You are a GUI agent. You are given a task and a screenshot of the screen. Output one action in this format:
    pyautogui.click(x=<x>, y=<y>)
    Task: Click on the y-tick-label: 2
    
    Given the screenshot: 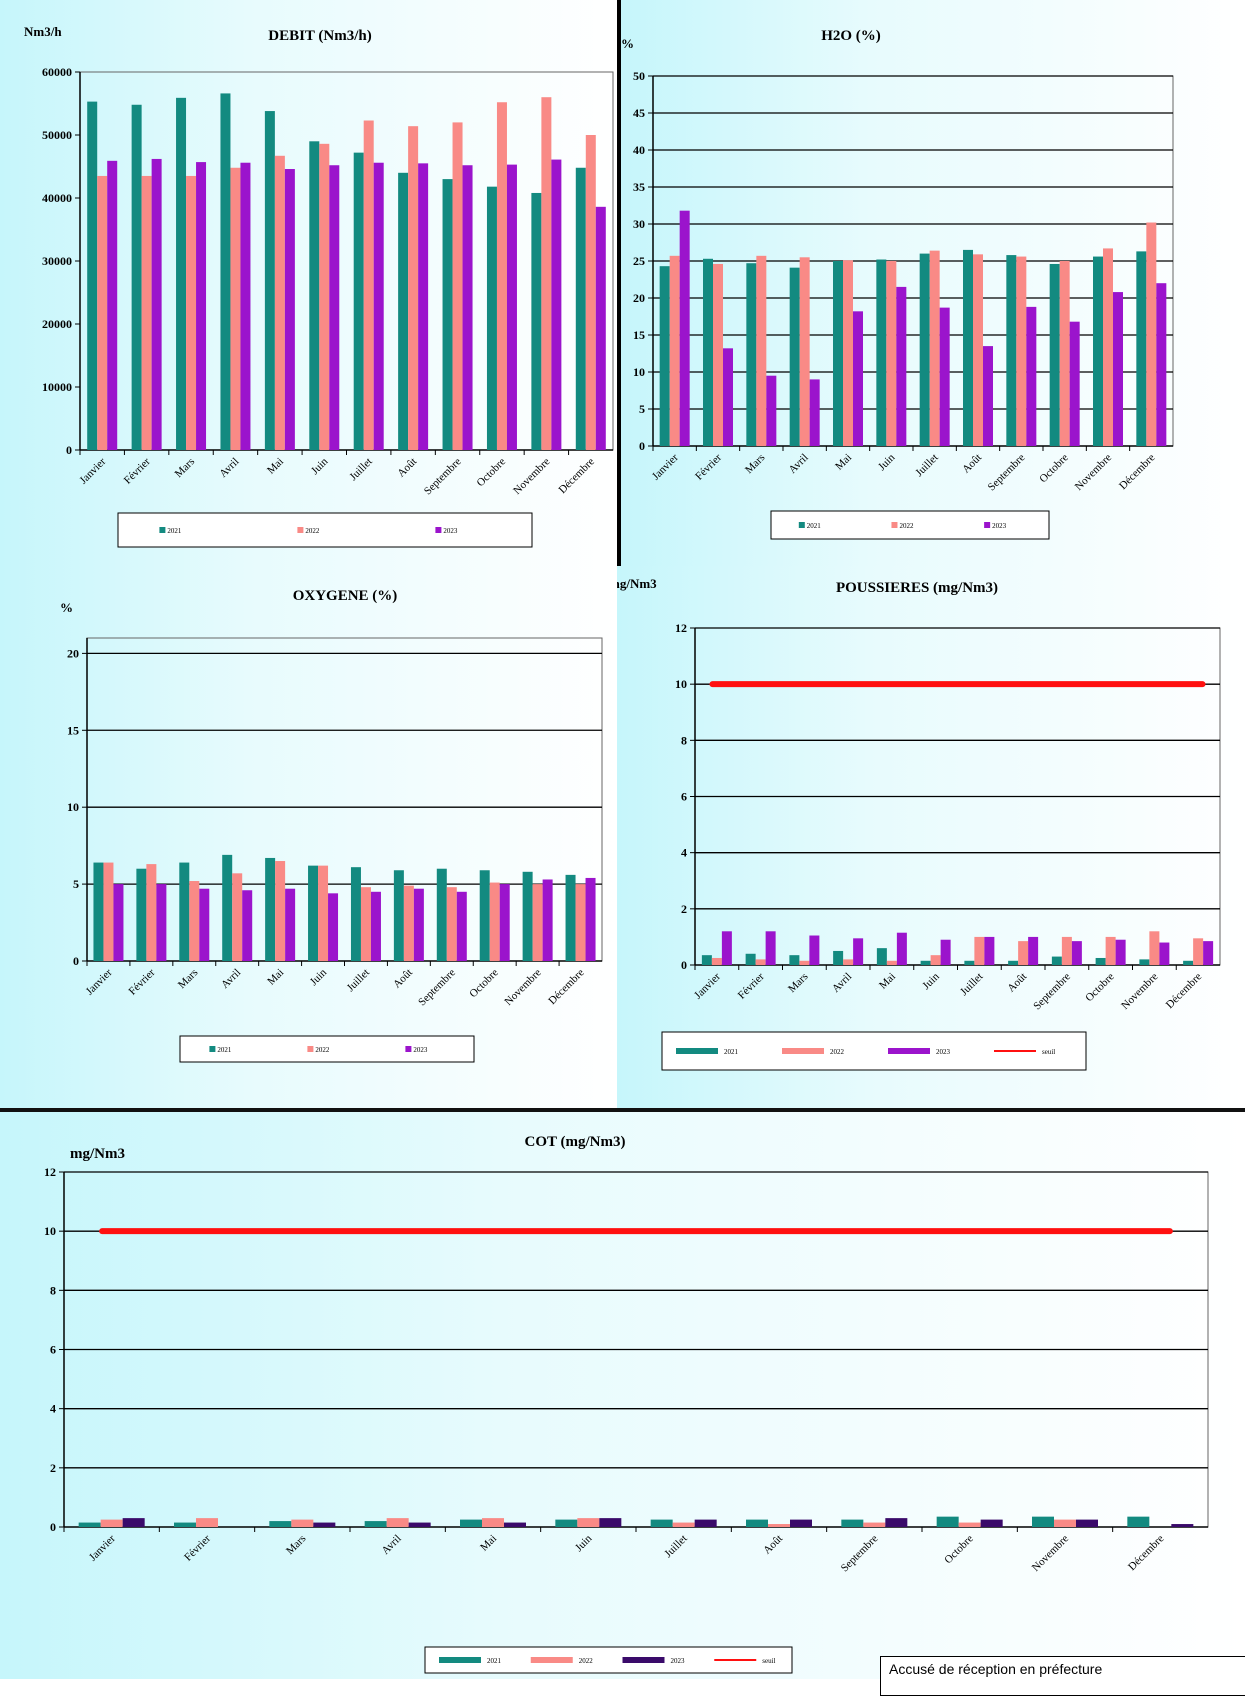 What is the action you would take?
    pyautogui.click(x=53, y=1468)
    